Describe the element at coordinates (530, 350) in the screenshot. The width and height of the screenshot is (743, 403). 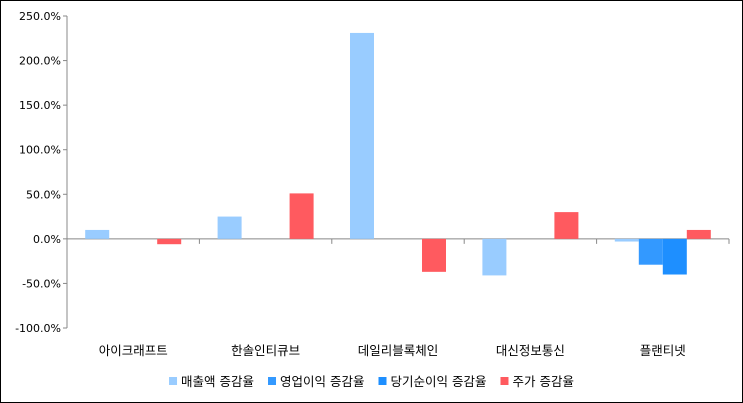
I see `category-label: 대신정보통신` at that location.